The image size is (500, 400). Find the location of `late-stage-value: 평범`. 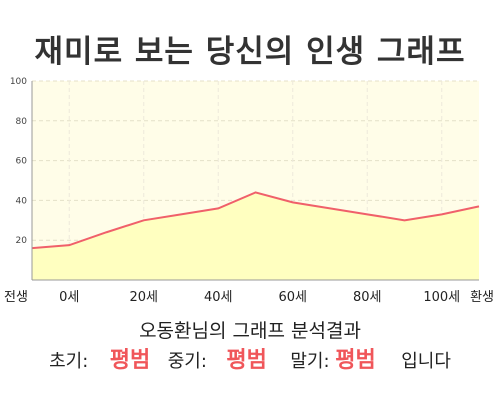

late-stage-value: 평범 is located at coordinates (355, 360).